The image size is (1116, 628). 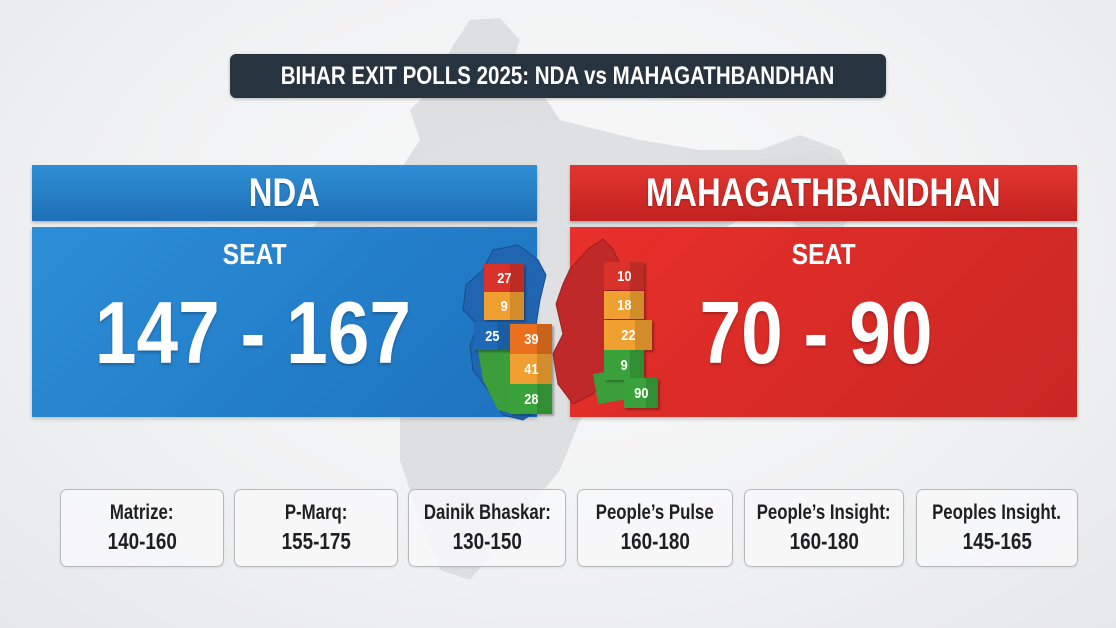 What do you see at coordinates (252, 332) in the screenshot?
I see `nda-seat-range: 147 - 167` at bounding box center [252, 332].